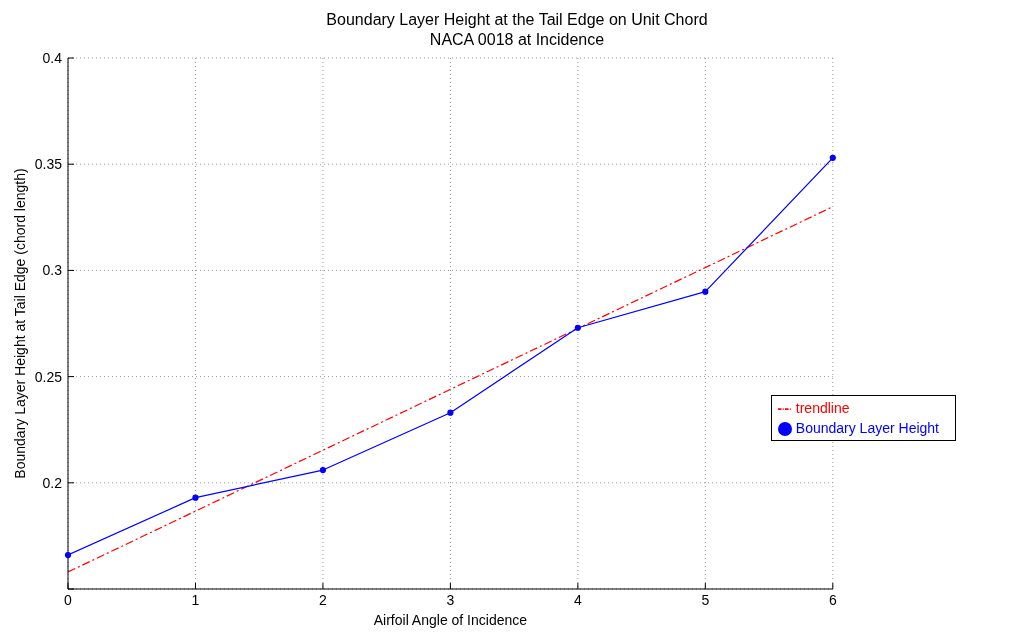 The width and height of the screenshot is (1034, 633). I want to click on x-axis-title: Airfoil Angle of Incidence, so click(450, 620).